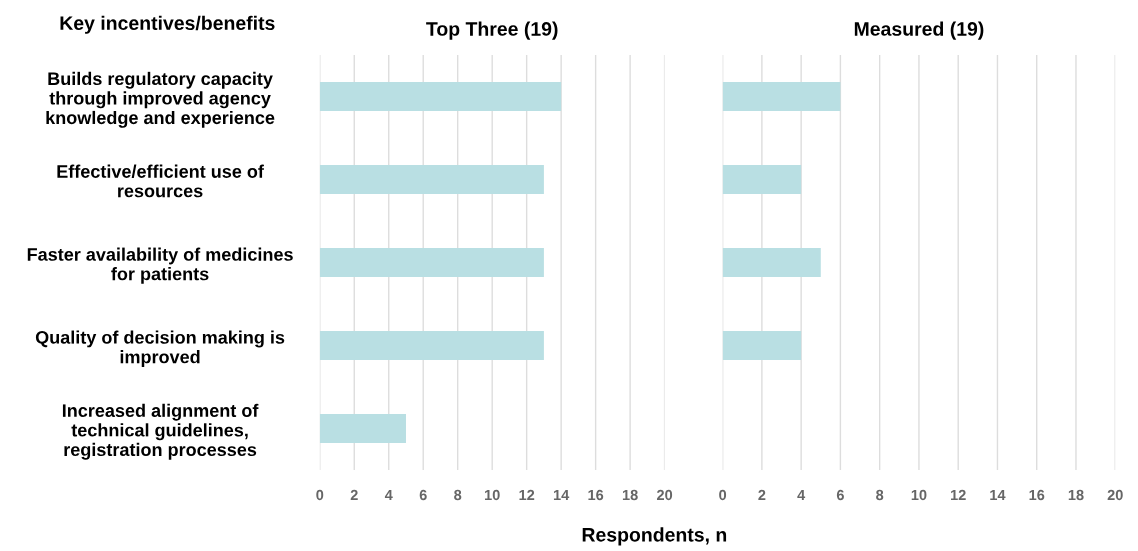 Image resolution: width=1138 pixels, height=551 pixels. I want to click on y-tick-label: Quality of decision making is improved, so click(160, 348).